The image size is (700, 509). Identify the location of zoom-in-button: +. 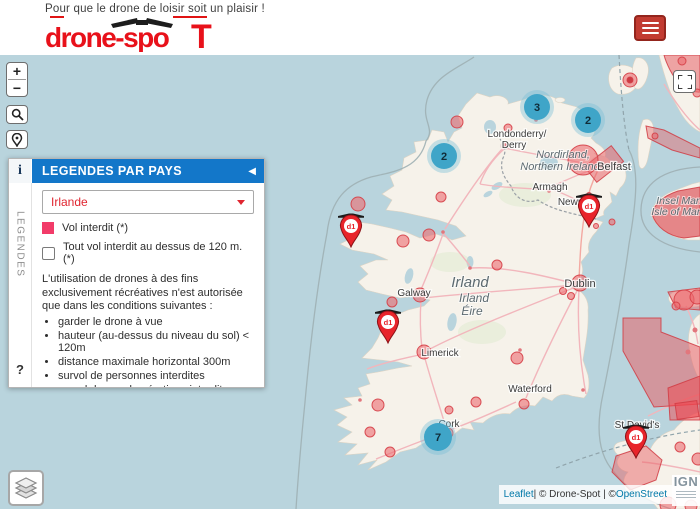
(17, 71).